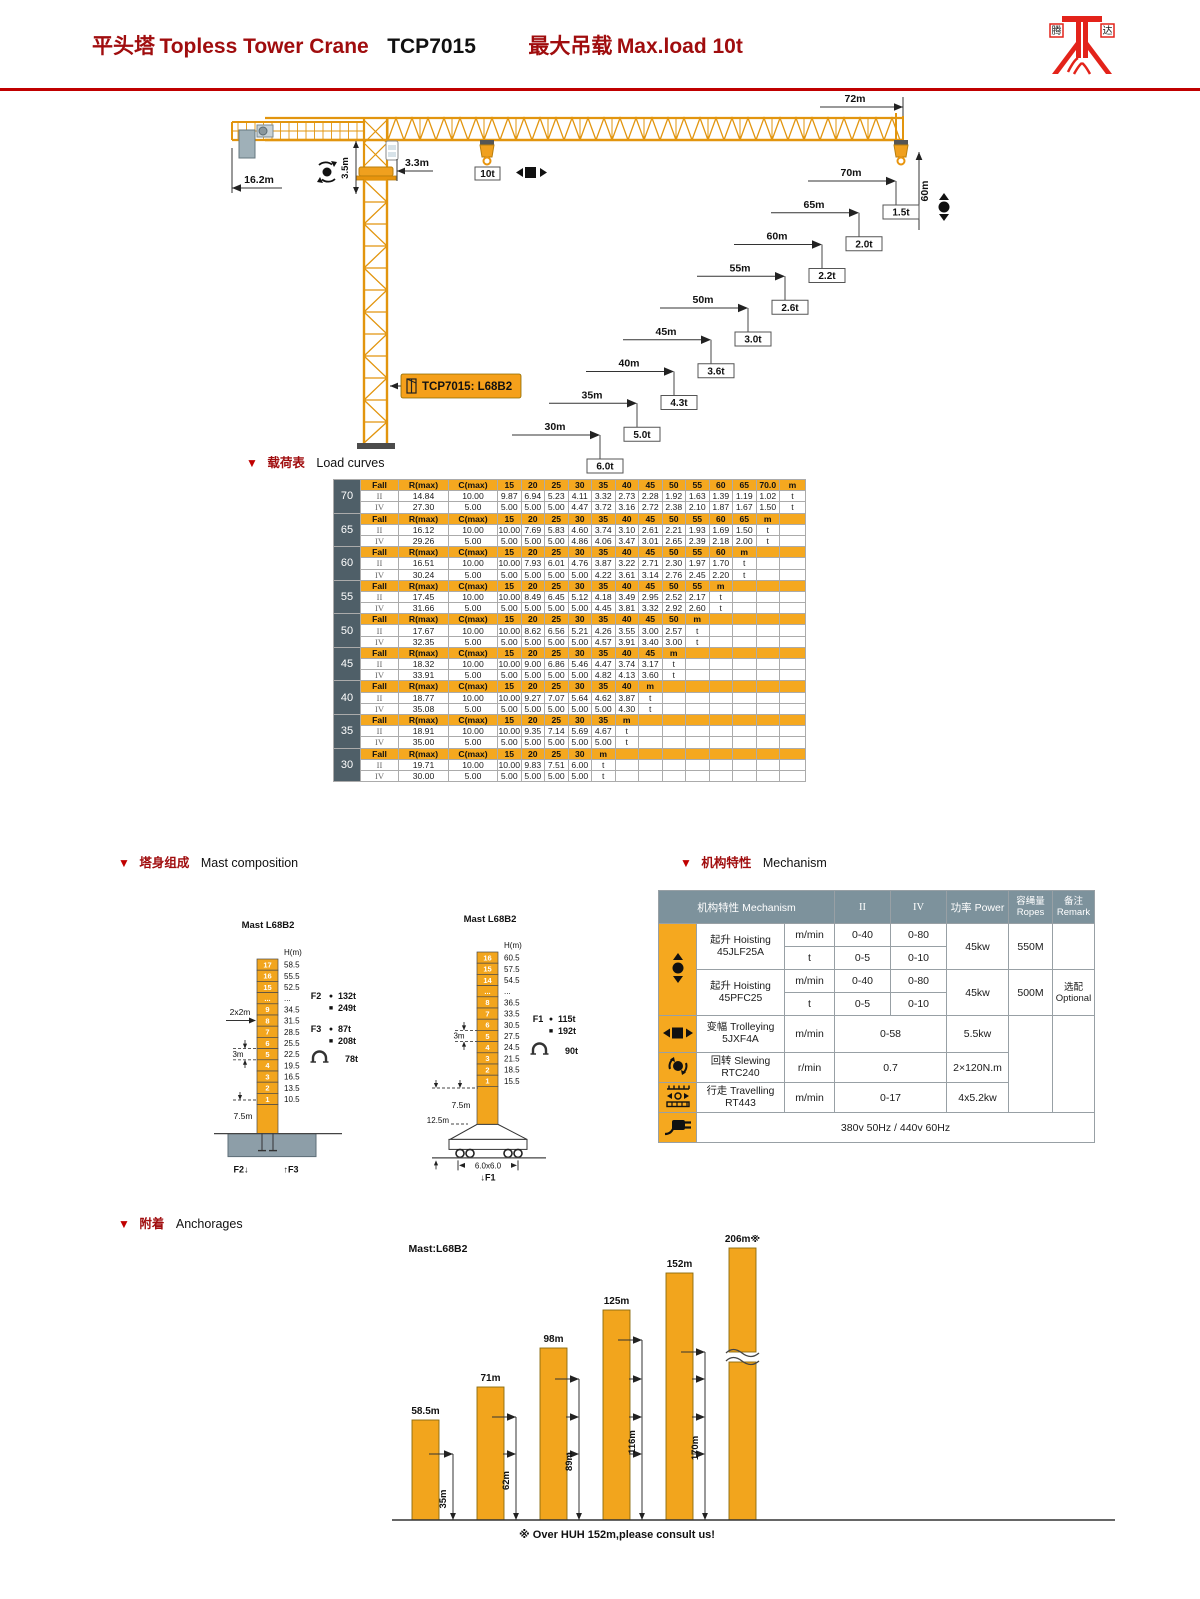 This screenshot has width=1200, height=1599. Describe the element at coordinates (744, 485) in the screenshot. I see `lc-header-radius: 65` at that location.